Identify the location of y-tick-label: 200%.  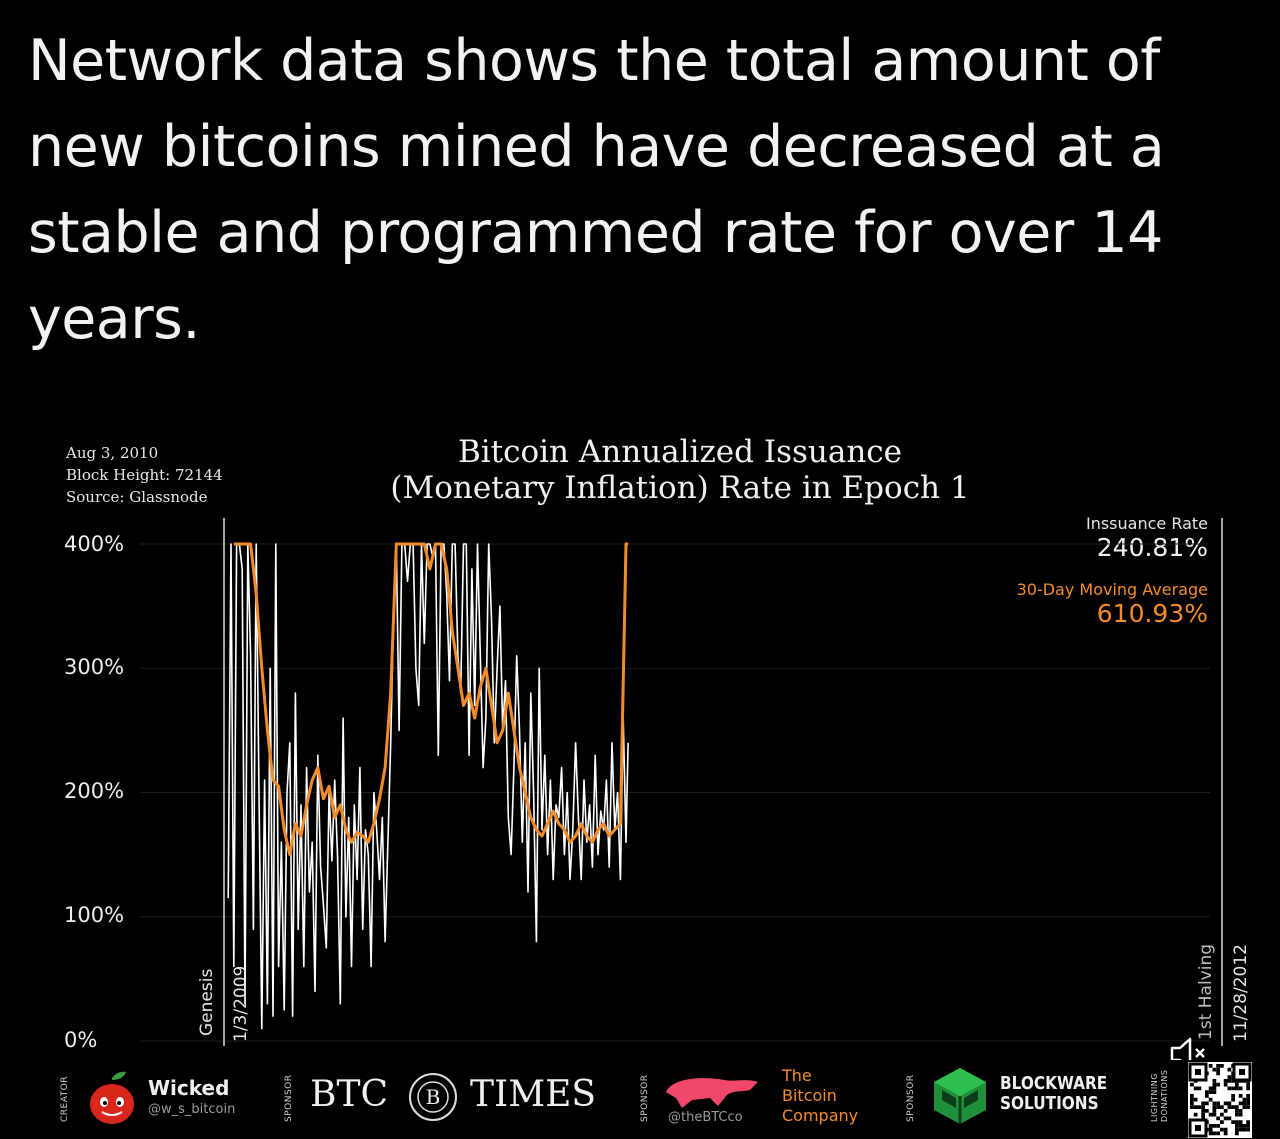
(94, 791).